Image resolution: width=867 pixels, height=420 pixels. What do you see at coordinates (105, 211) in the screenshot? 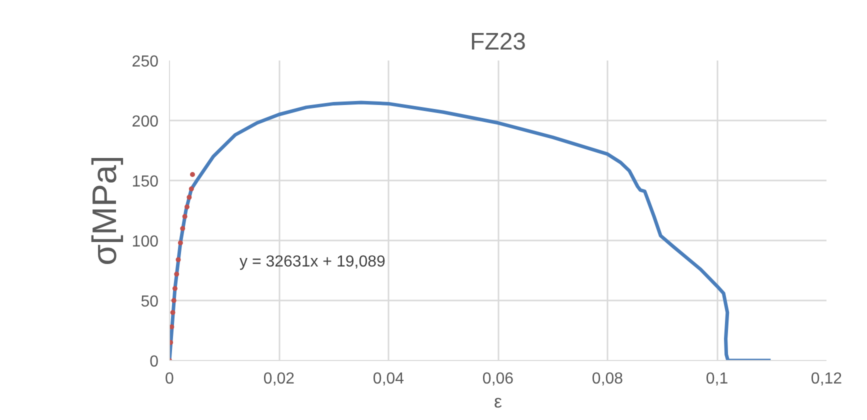
I see `y-axis-title: σ[MPa]` at bounding box center [105, 211].